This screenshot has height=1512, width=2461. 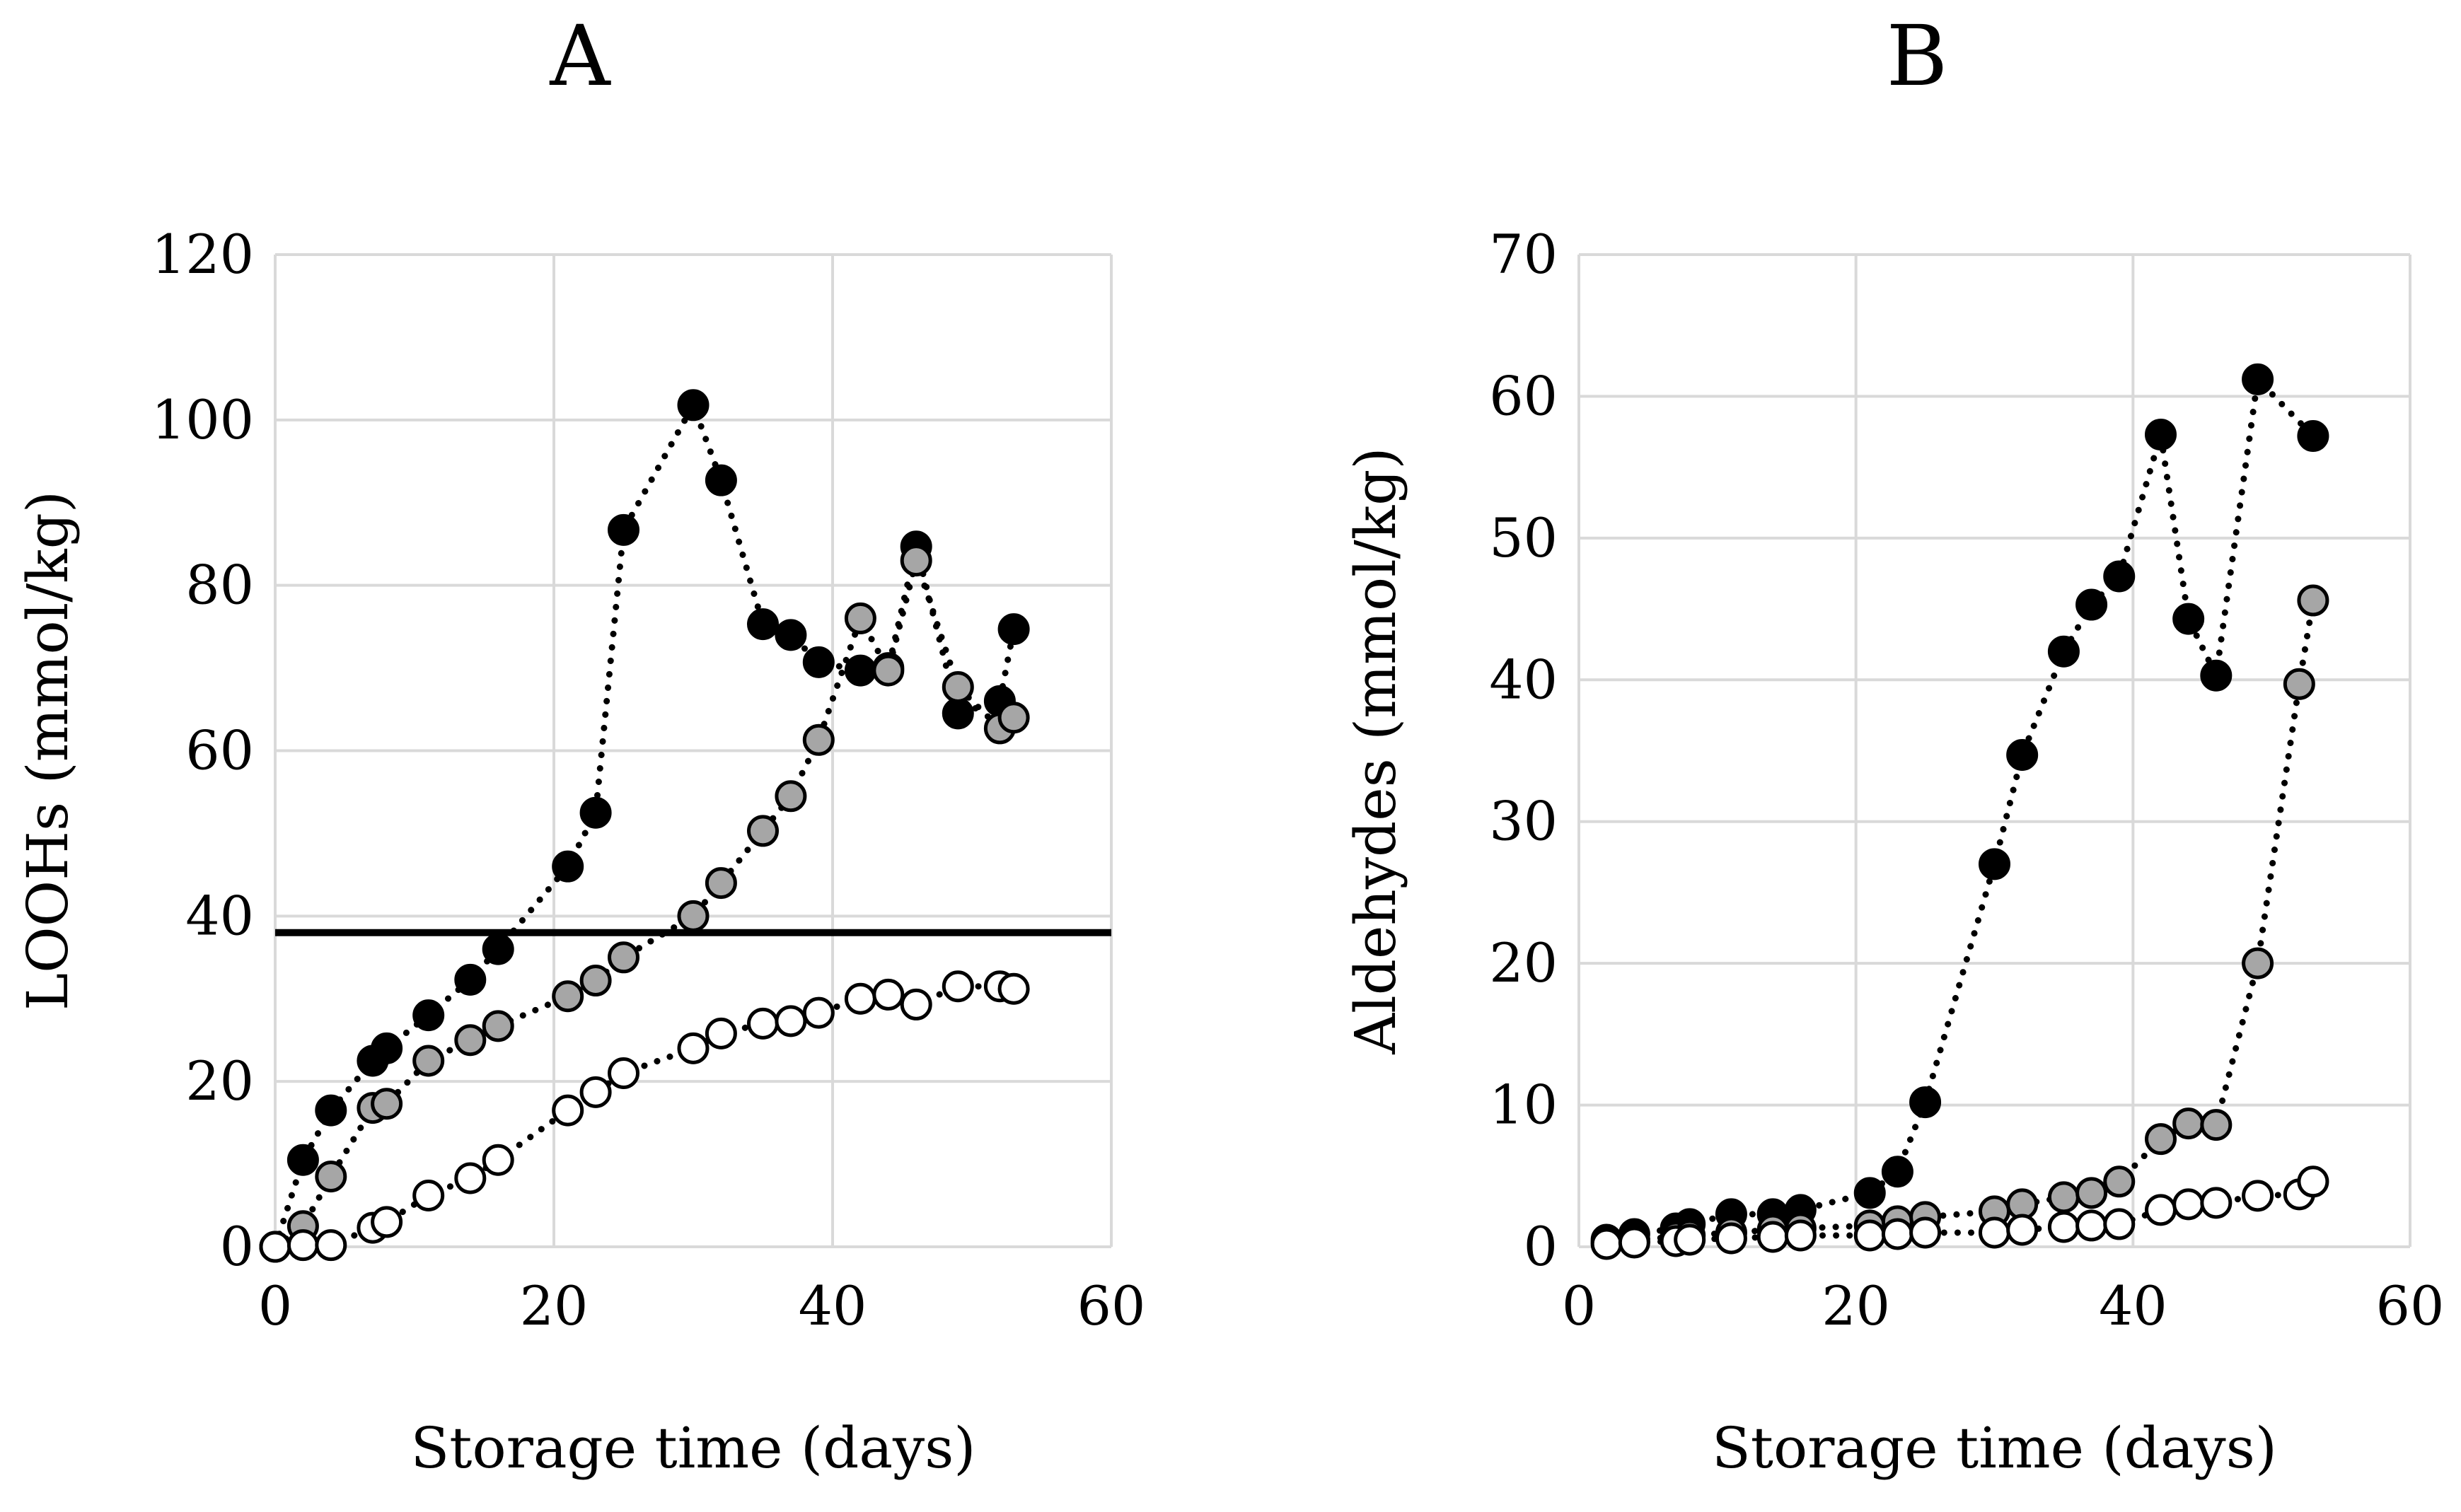 What do you see at coordinates (1111, 1305) in the screenshot?
I see `x-tick-label: 60` at bounding box center [1111, 1305].